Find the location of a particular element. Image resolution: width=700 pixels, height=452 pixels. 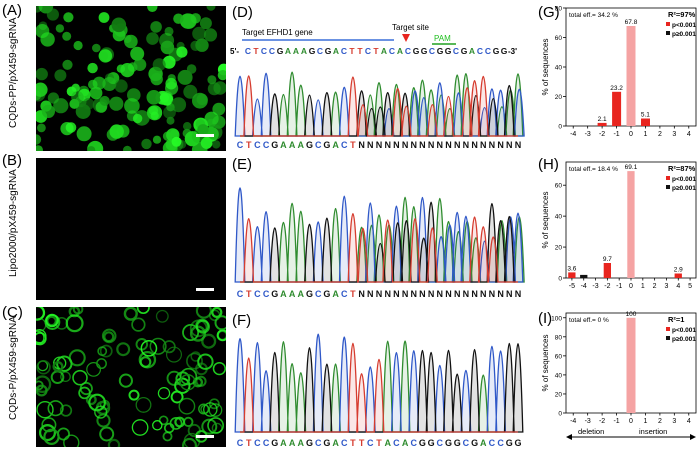

side-label-b: Lipo2000/pX459-sgRNA is located at coordinates (13, 223).